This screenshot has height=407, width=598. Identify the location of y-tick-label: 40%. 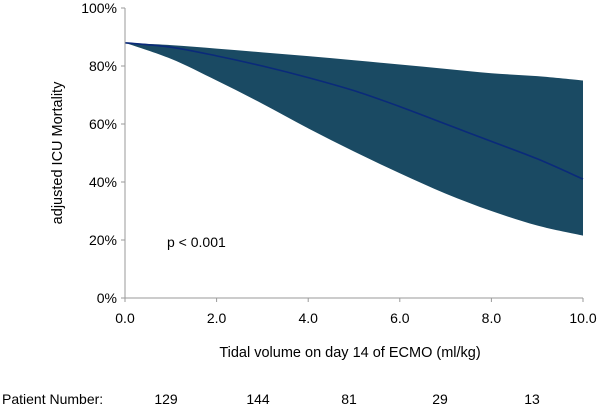
(103, 182).